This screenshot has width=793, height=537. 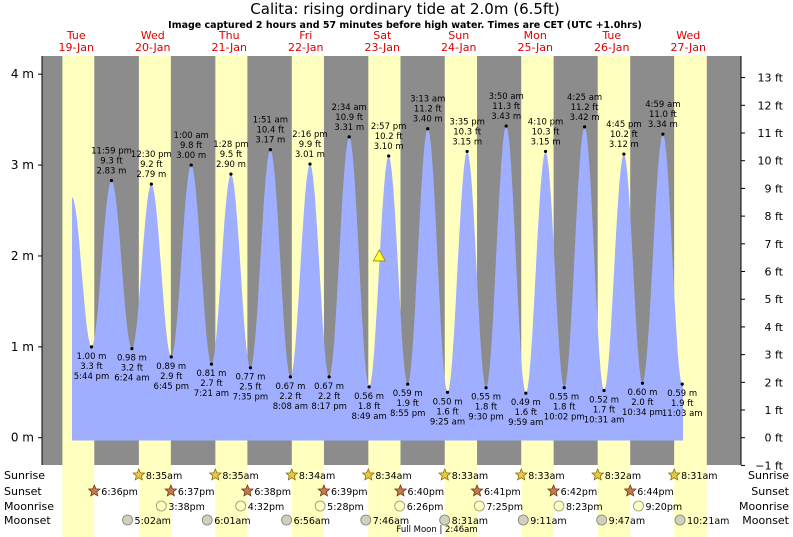 I want to click on sunset-time-1: 6:37pm, so click(x=196, y=492).